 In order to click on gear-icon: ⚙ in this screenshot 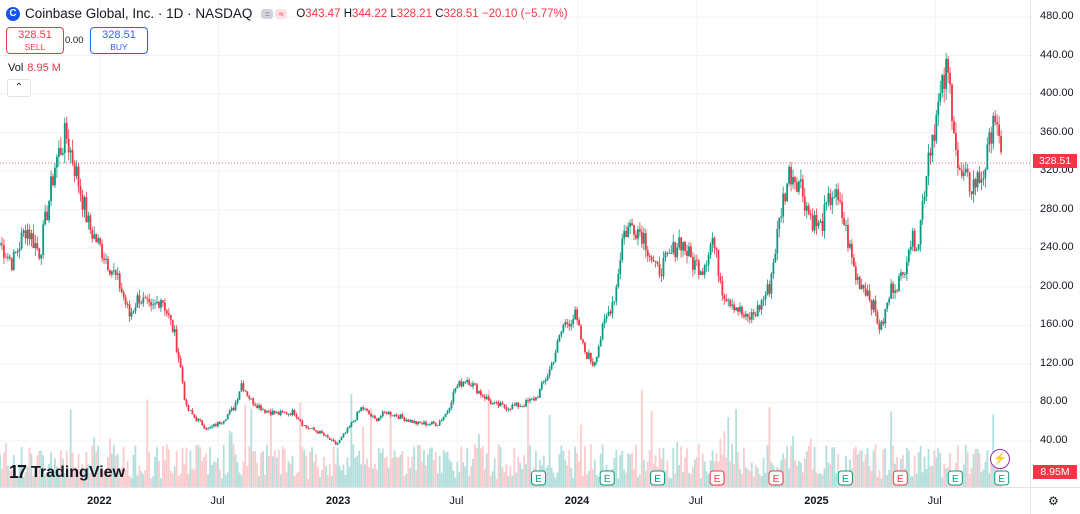, I will do `click(1053, 501)`.